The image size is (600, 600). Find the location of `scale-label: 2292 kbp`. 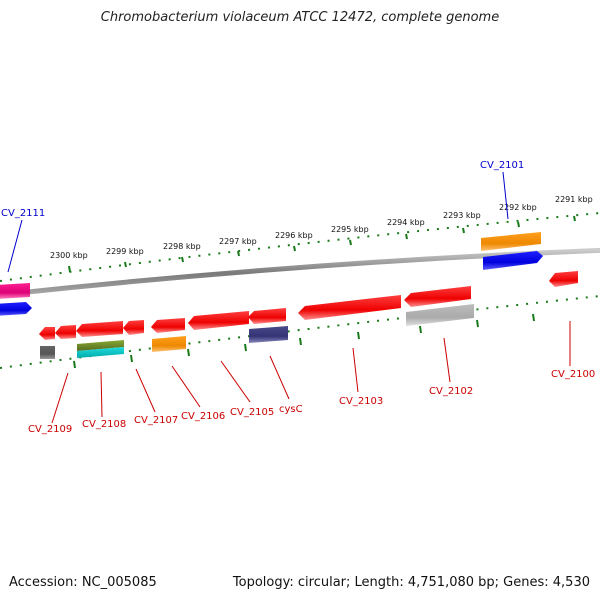

scale-label: 2292 kbp is located at coordinates (518, 207).